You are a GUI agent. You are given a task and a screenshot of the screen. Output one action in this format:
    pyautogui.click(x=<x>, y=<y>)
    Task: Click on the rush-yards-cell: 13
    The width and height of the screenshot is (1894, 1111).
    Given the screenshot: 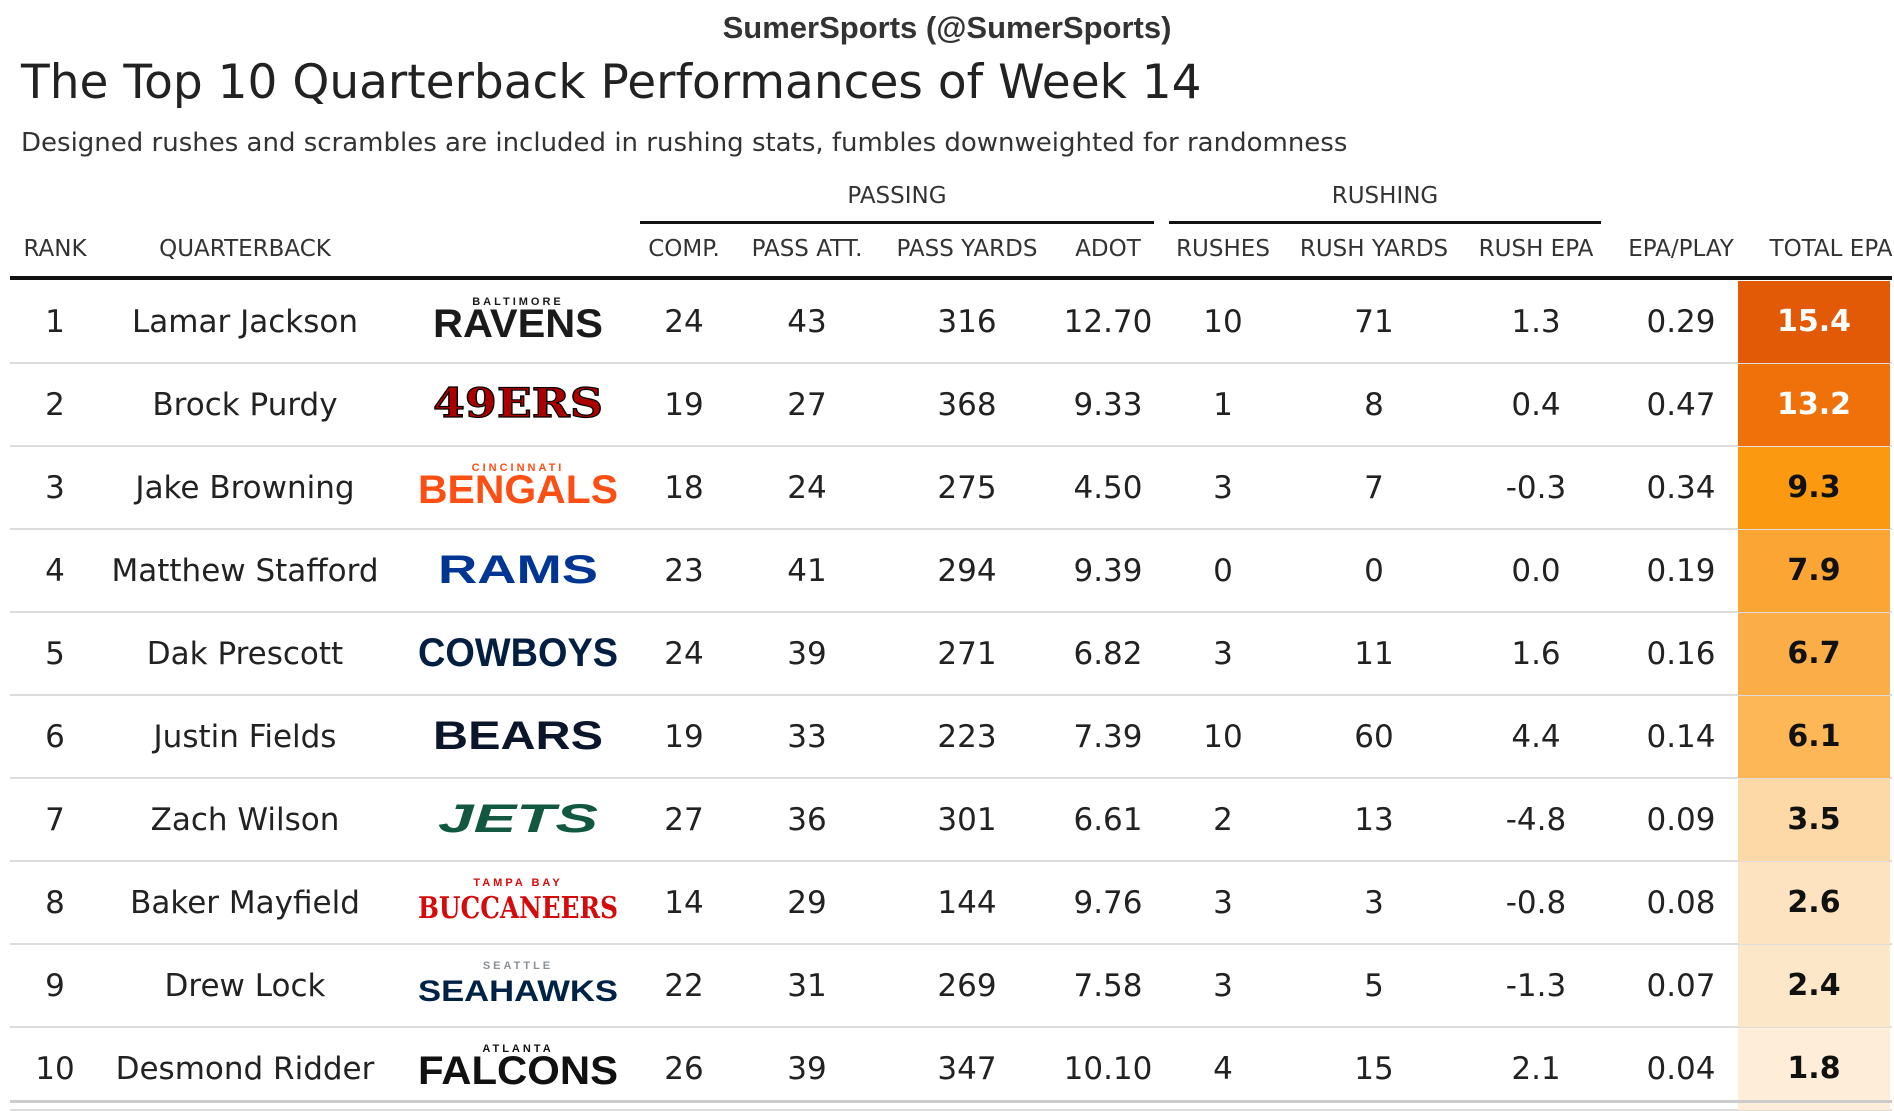 What is the action you would take?
    pyautogui.click(x=1374, y=820)
    